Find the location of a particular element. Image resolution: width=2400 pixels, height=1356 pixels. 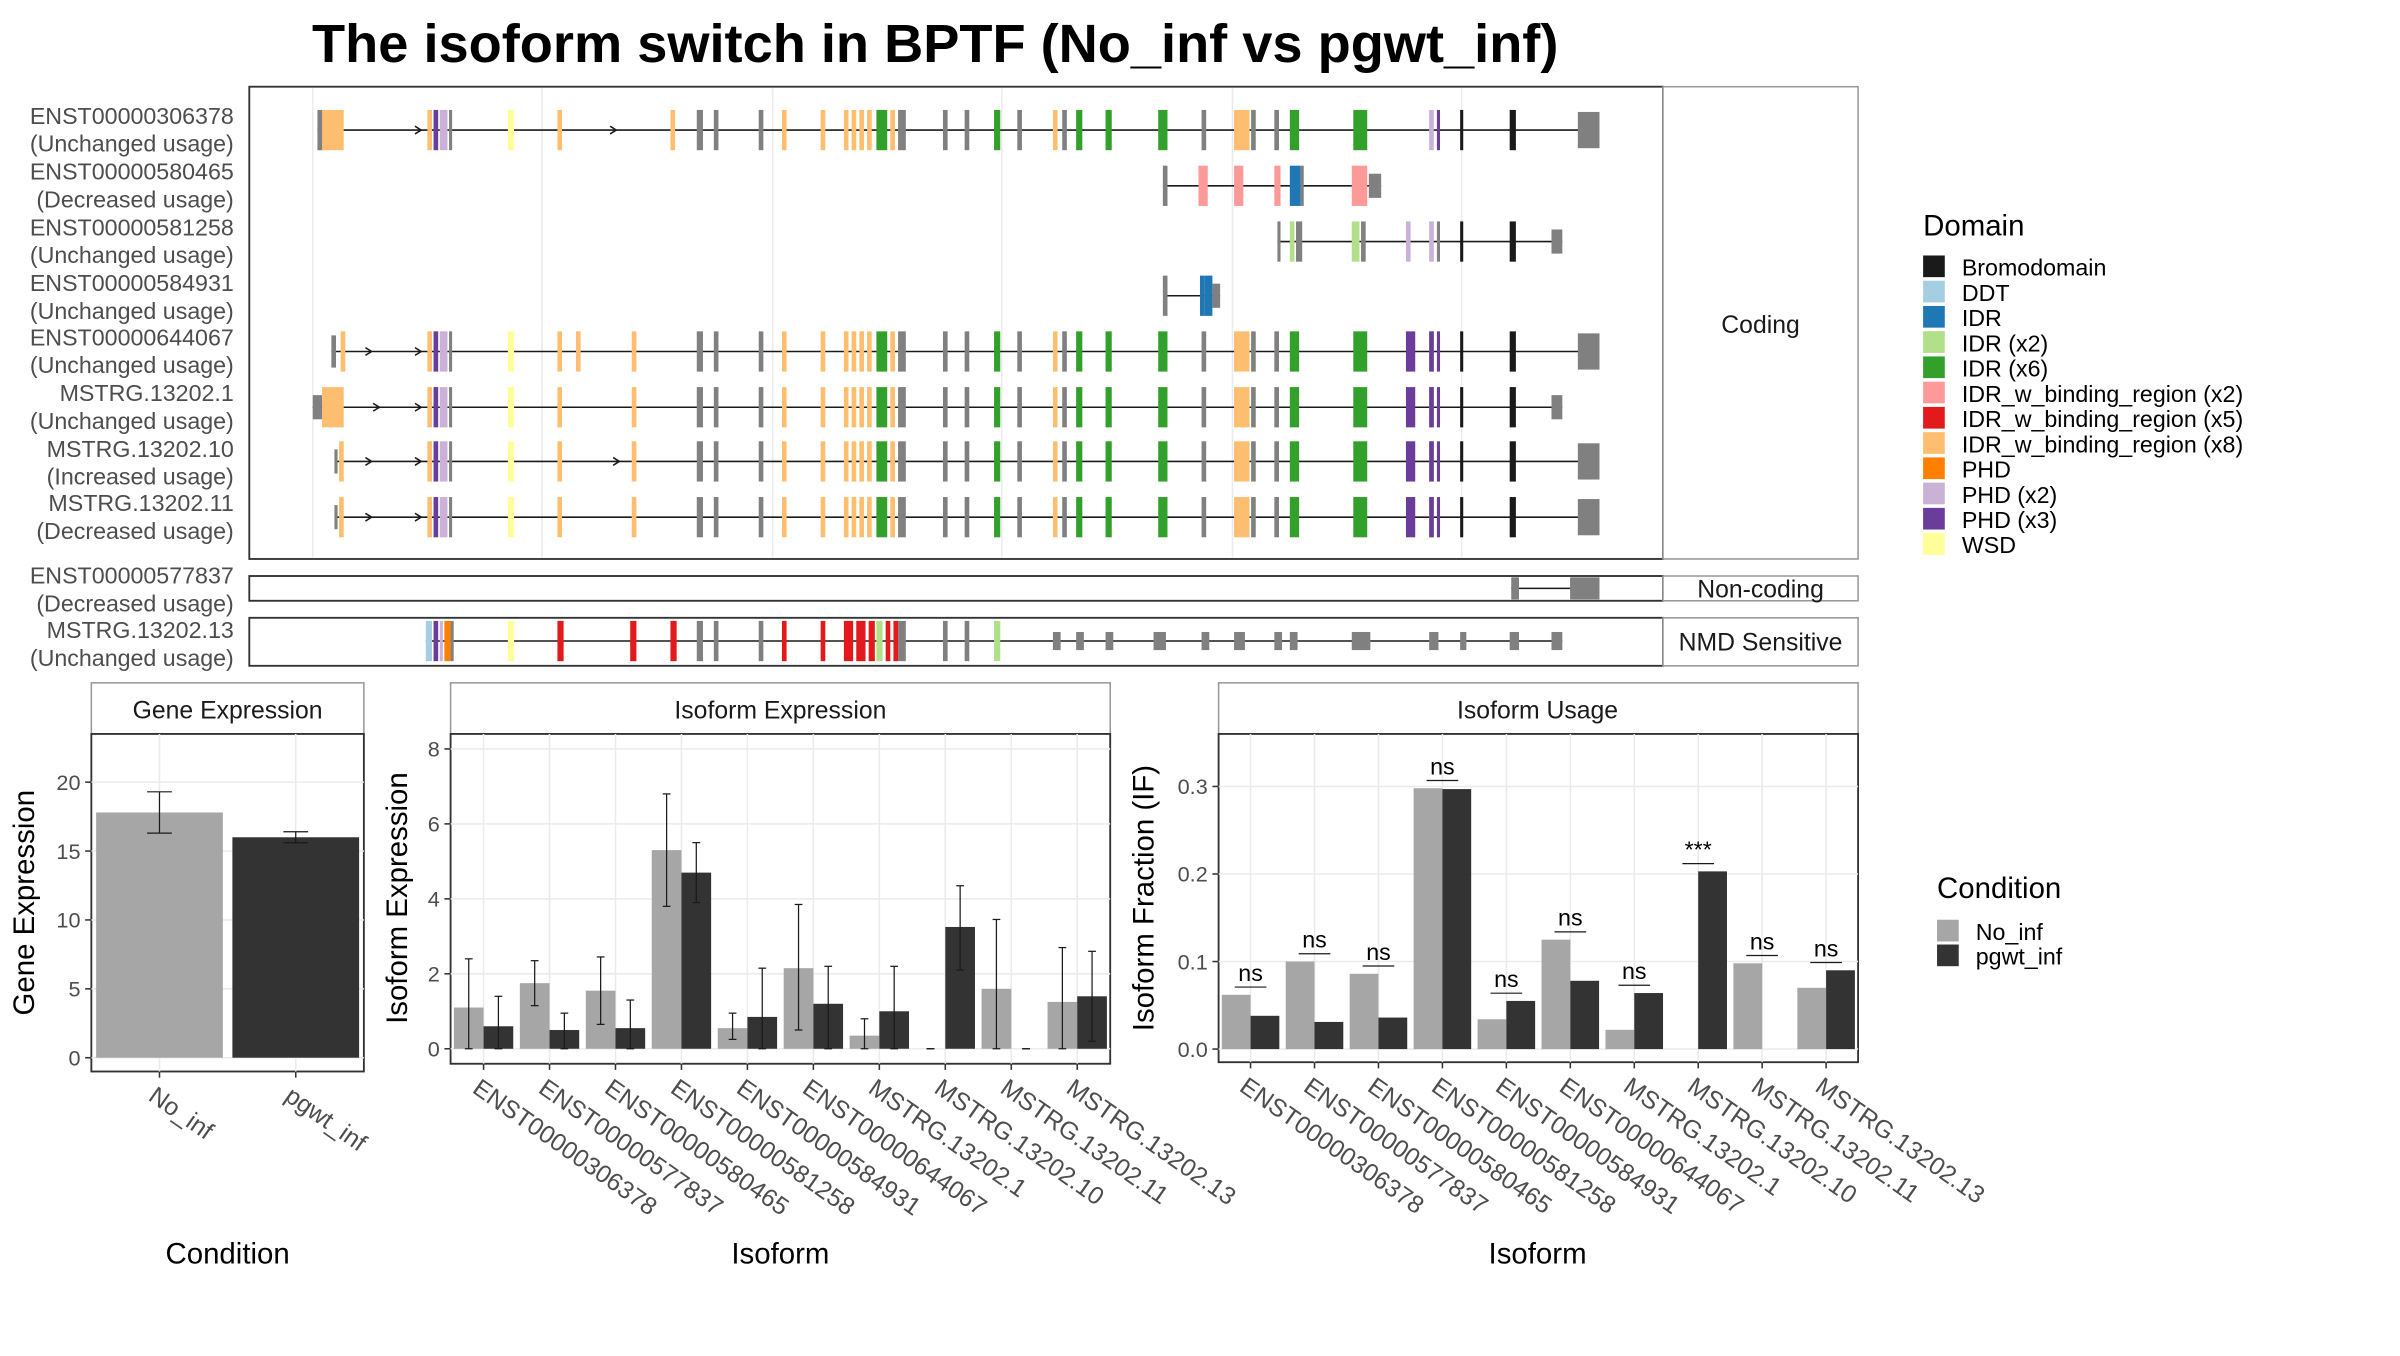

domain-legend-label: PHD (x3) is located at coordinates (2009, 520).